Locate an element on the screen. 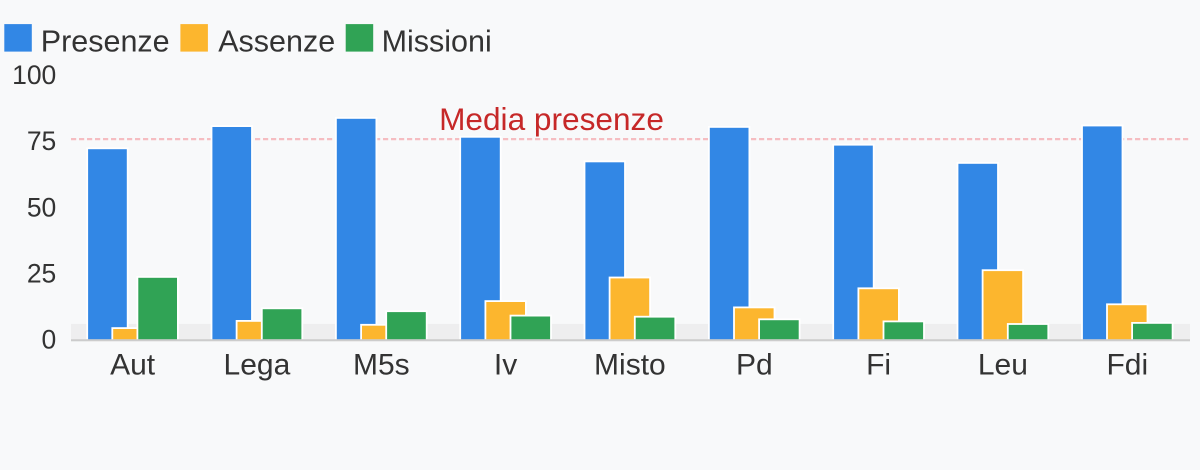 The width and height of the screenshot is (1200, 470). svg-text: 25 is located at coordinates (41, 274).